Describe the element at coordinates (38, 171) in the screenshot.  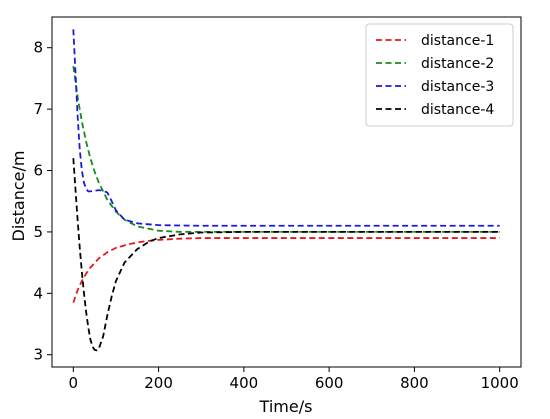
I see `y-tick-label: 6` at that location.